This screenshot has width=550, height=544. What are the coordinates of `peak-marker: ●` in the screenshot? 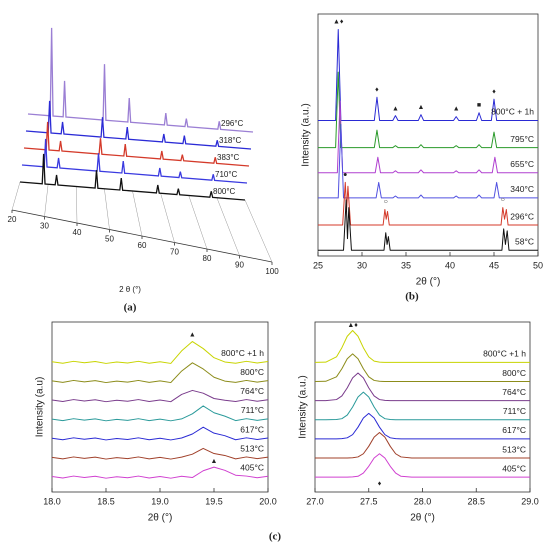 It's located at (345, 175).